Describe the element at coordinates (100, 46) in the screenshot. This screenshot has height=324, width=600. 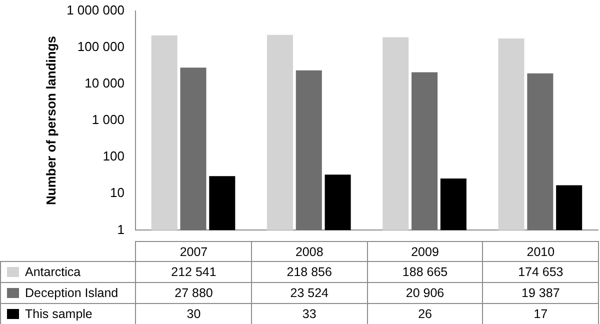
I see `y-tick-label: 100 000` at that location.